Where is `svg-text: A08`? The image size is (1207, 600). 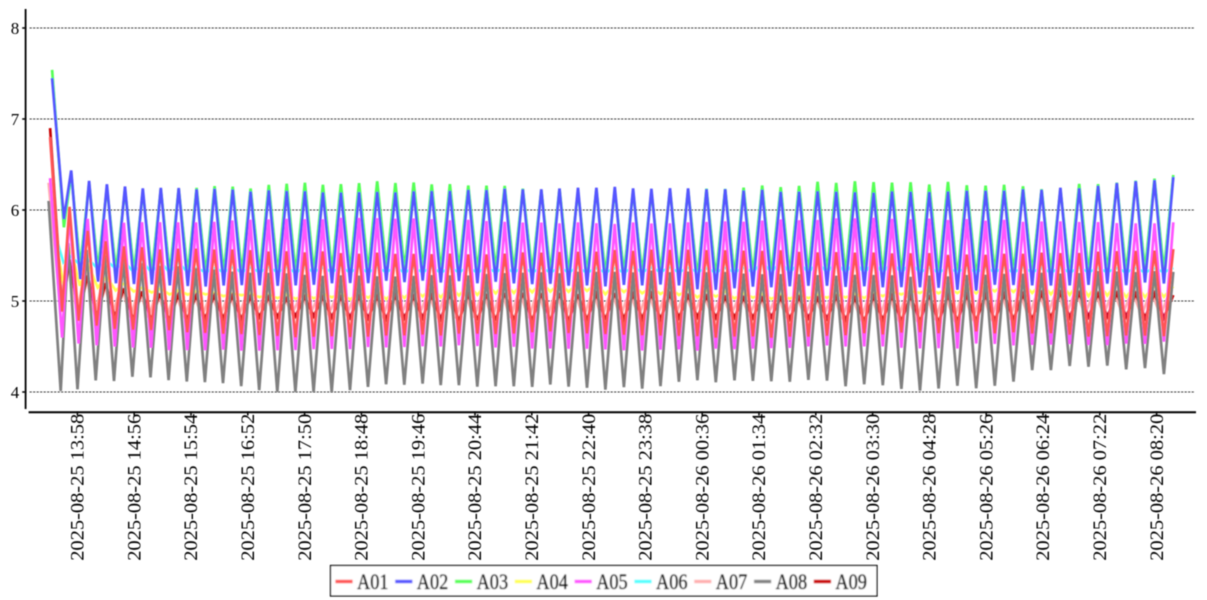 svg-text: A08 is located at coordinates (792, 581).